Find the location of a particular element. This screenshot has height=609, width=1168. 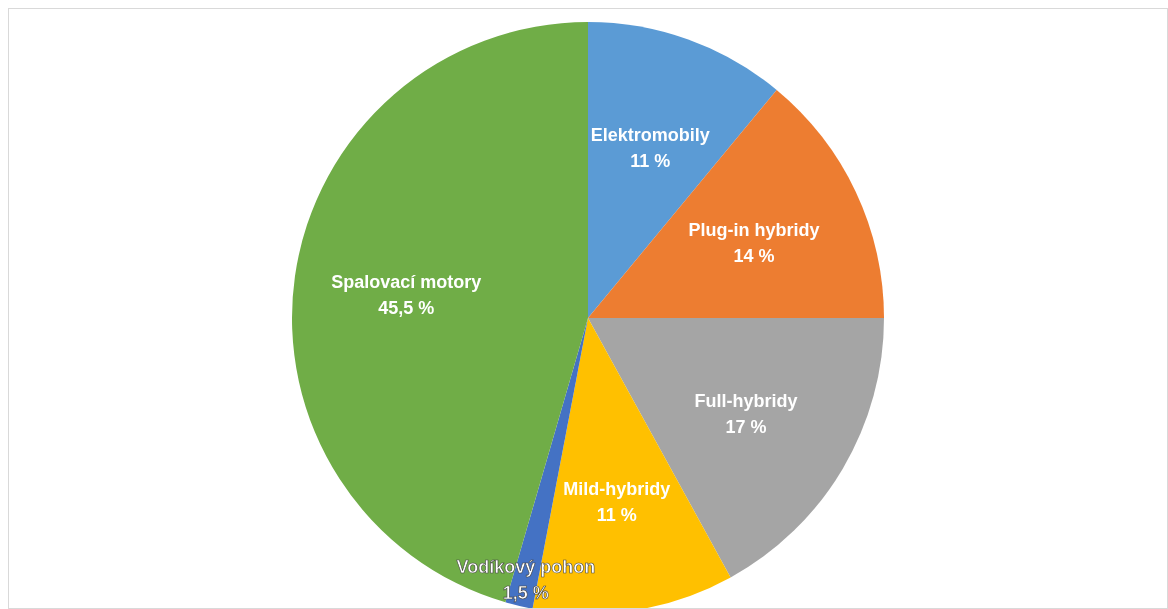

data-label: 14 % is located at coordinates (754, 255).